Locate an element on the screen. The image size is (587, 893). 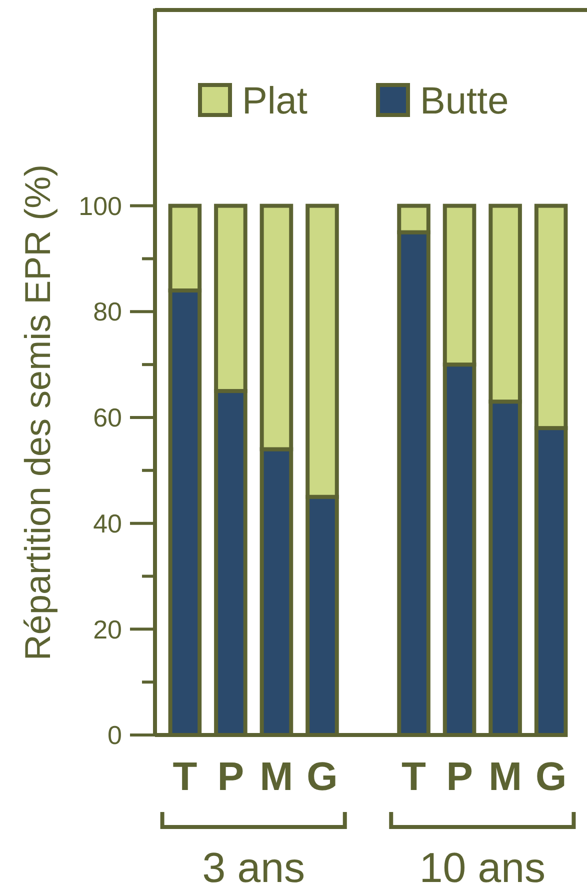
y-tick-label: 40 is located at coordinates (107, 523).